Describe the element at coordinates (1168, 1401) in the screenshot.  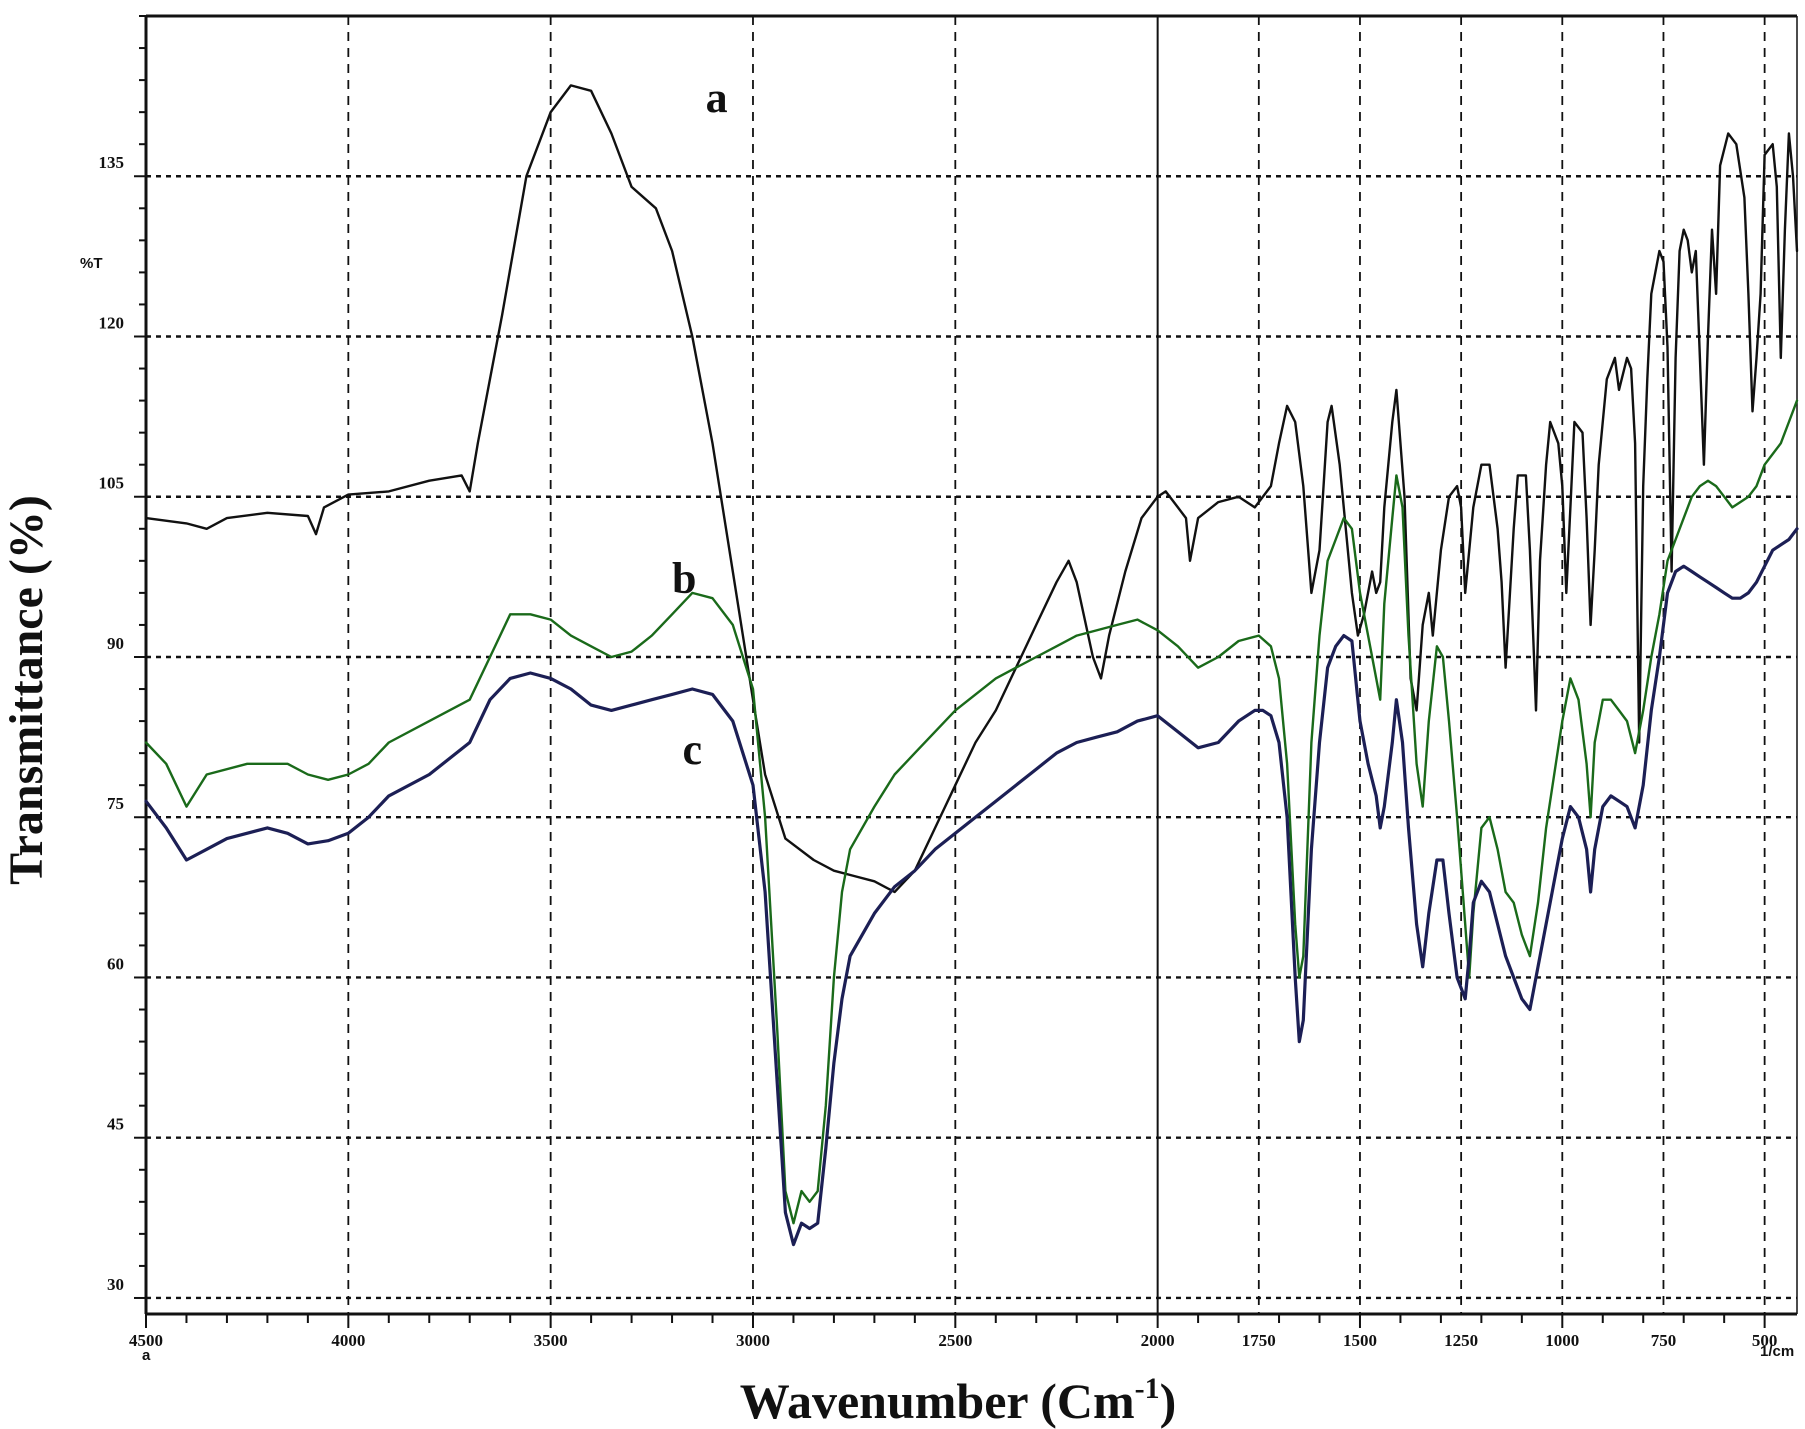
I see `x-axis-title-close: )` at that location.